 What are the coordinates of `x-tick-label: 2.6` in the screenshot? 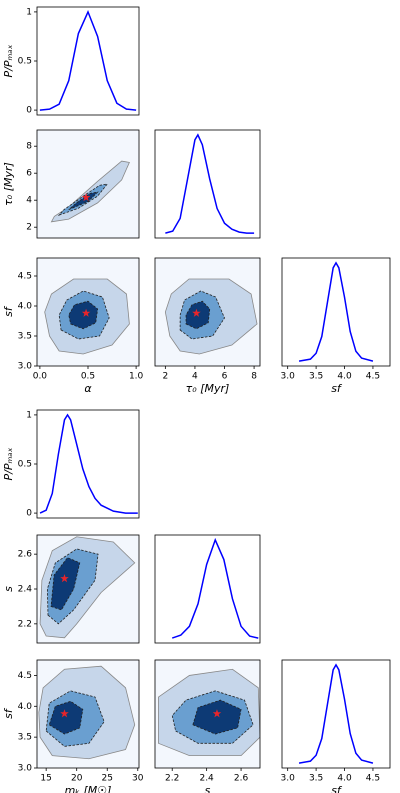 It's located at (241, 779).